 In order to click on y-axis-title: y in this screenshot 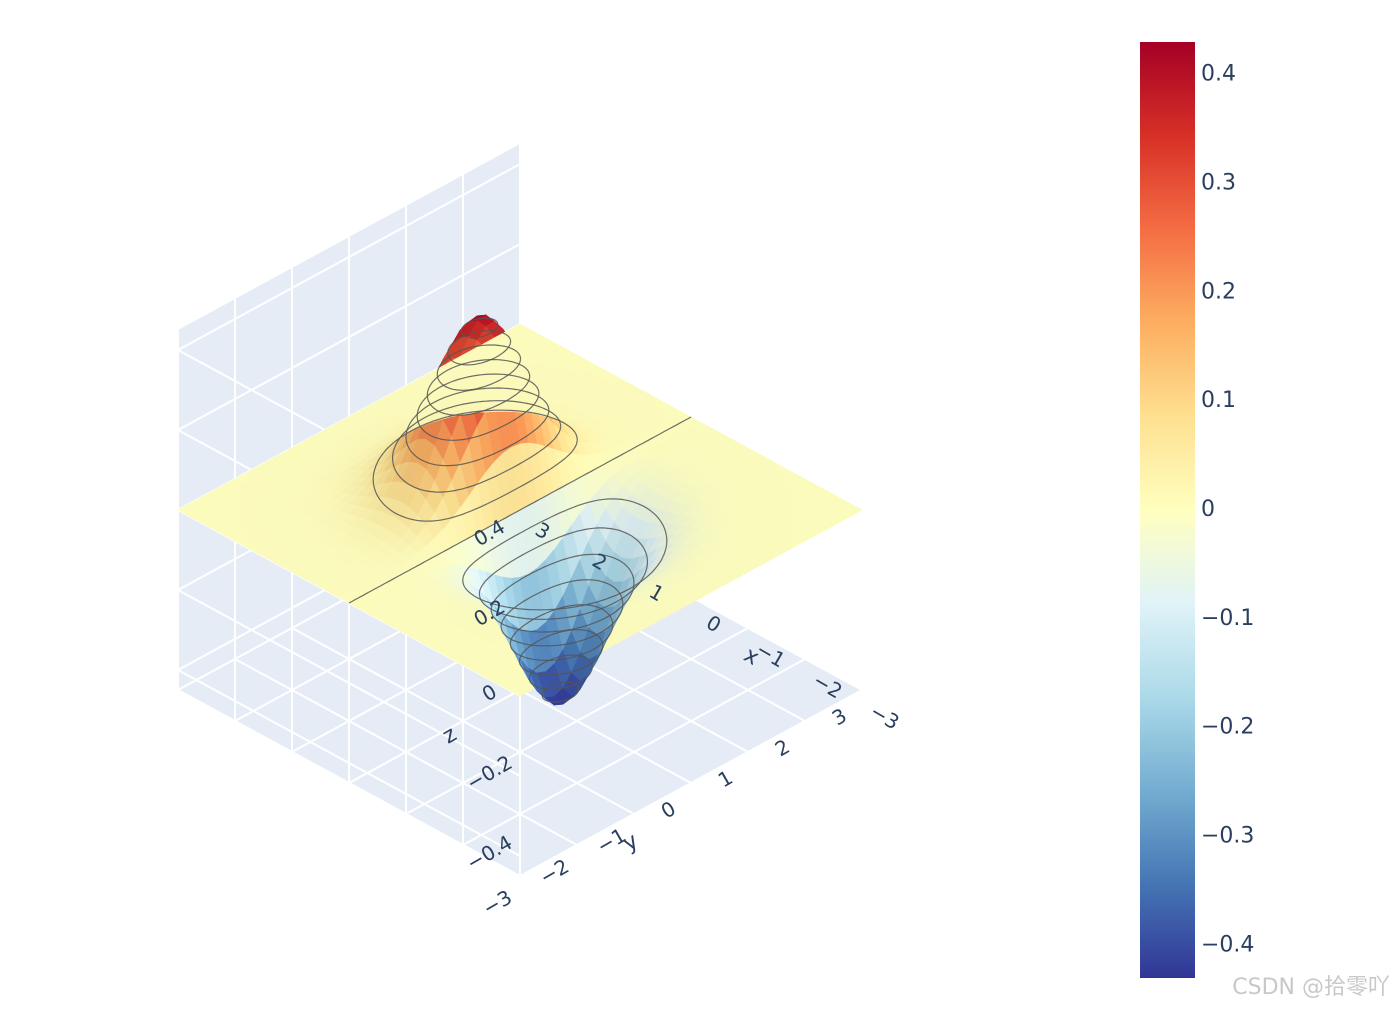, I will do `click(631, 842)`.